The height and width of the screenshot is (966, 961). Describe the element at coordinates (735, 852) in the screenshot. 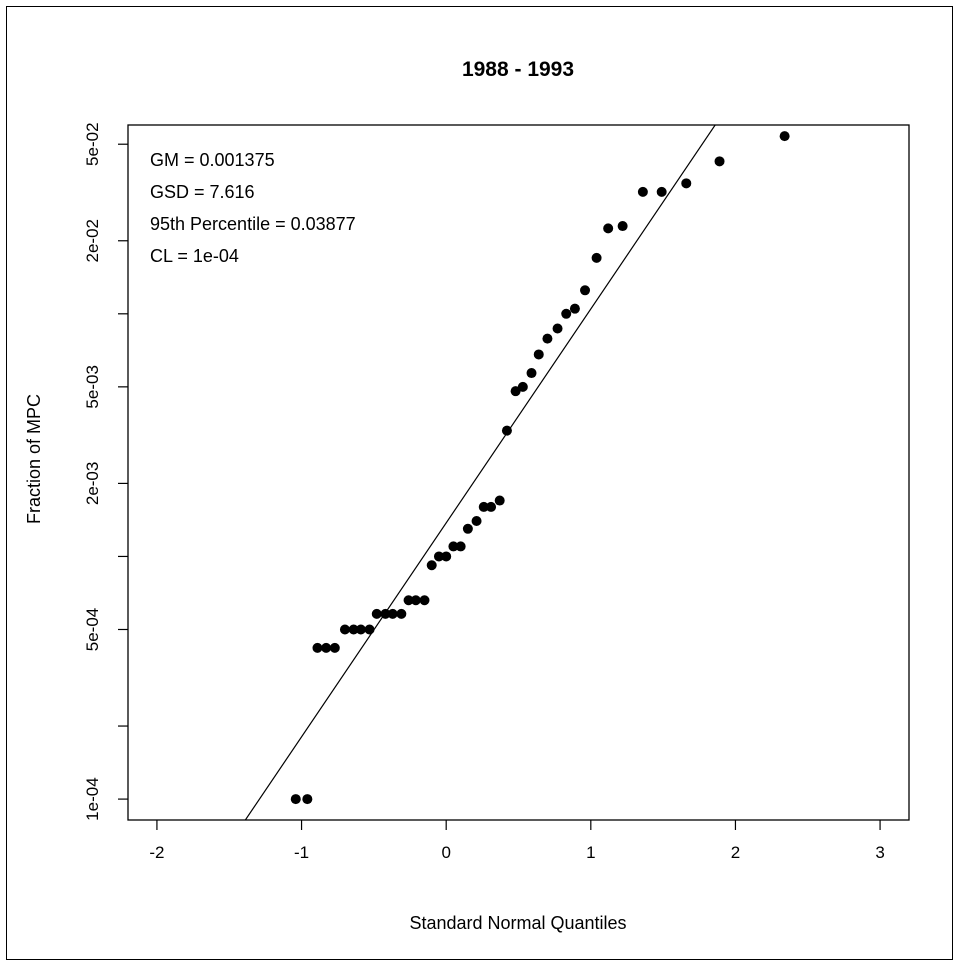

I see `x-tick-label: 2` at that location.